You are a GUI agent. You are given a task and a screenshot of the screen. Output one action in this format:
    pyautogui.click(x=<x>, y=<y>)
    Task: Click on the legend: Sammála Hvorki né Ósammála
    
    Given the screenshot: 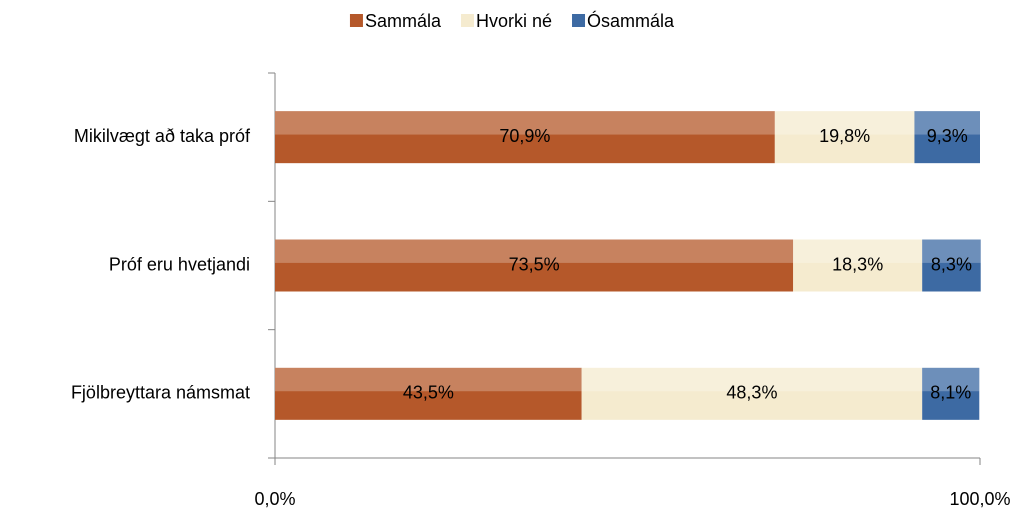 What is the action you would take?
    pyautogui.click(x=512, y=20)
    